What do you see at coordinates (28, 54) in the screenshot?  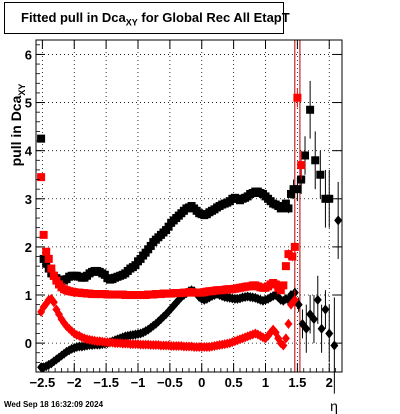 I see `y-tick-label: 6` at bounding box center [28, 54].